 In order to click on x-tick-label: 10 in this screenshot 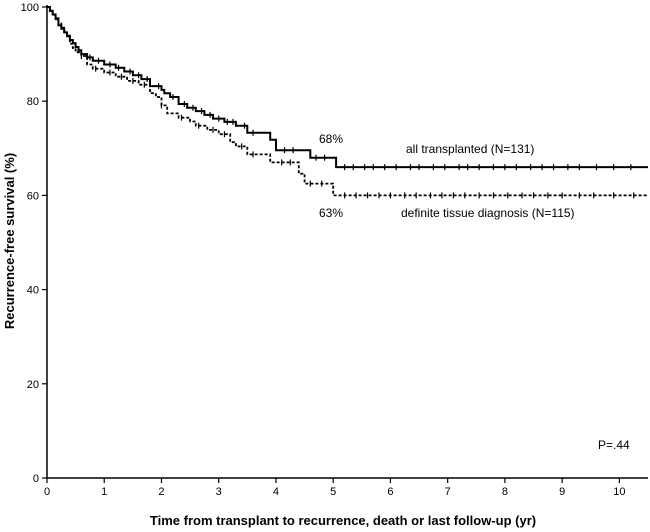, I will do `click(619, 492)`.